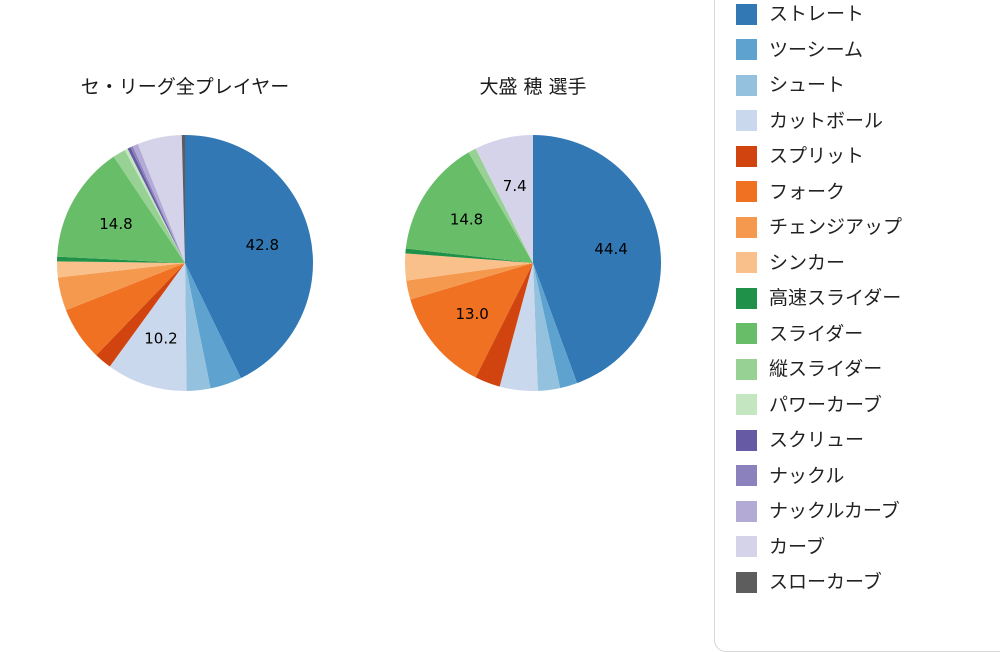 This screenshot has width=1000, height=652. What do you see at coordinates (610, 249) in the screenshot?
I see `pie-data-label: 44.4` at bounding box center [610, 249].